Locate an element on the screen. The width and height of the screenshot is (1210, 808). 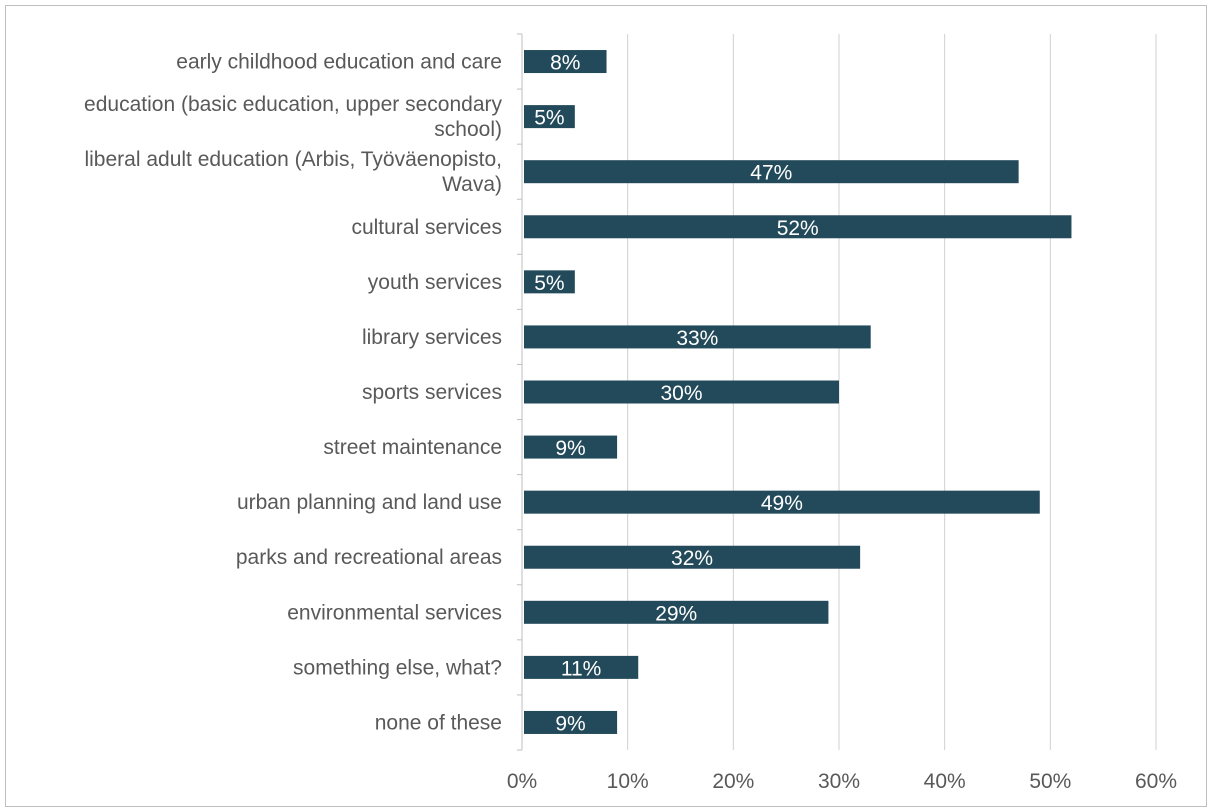
category-label: street maintenance is located at coordinates (412, 447).